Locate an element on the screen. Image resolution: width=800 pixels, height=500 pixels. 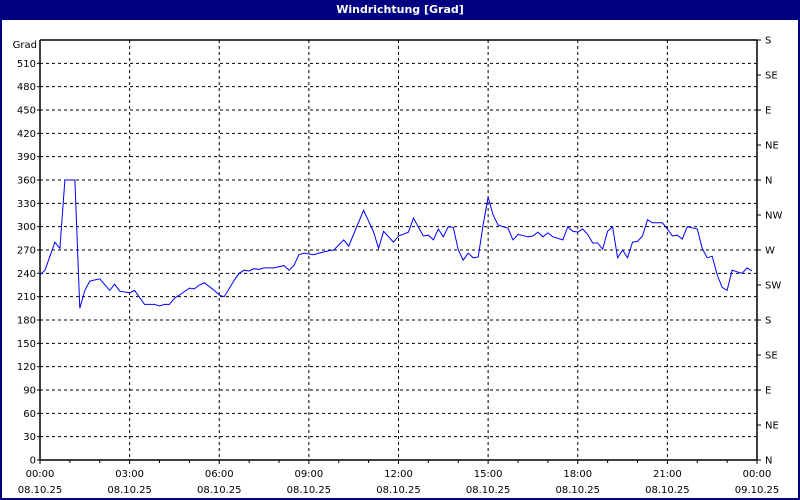
x-tick-time: 03:00 is located at coordinates (129, 474).